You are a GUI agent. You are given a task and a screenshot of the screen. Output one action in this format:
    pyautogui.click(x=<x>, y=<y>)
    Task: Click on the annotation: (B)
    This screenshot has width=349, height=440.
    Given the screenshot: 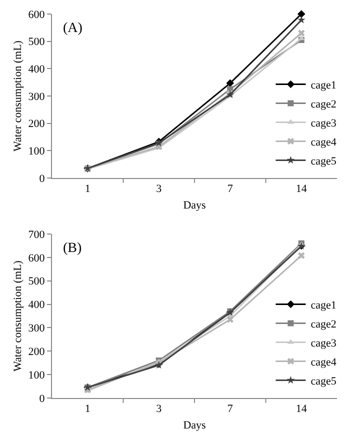 What is the action you would take?
    pyautogui.click(x=72, y=248)
    